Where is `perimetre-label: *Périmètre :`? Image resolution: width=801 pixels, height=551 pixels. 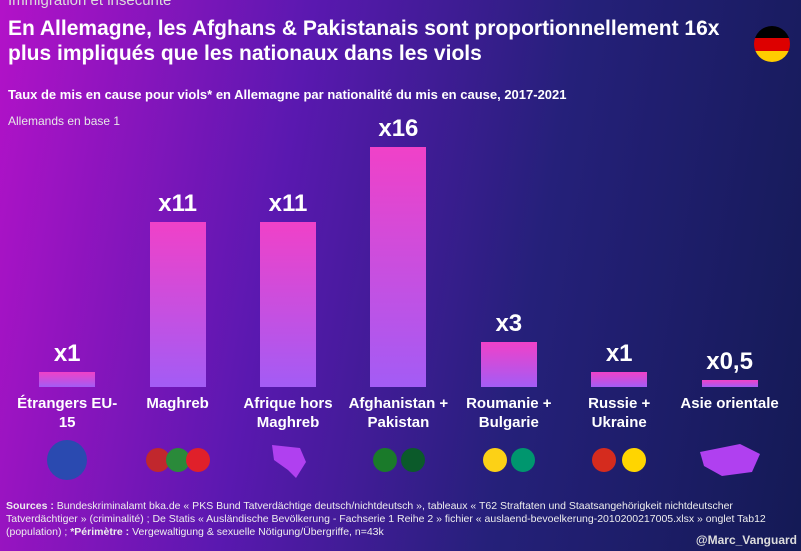
perimetre-label: *Périmètre : is located at coordinates (100, 532).